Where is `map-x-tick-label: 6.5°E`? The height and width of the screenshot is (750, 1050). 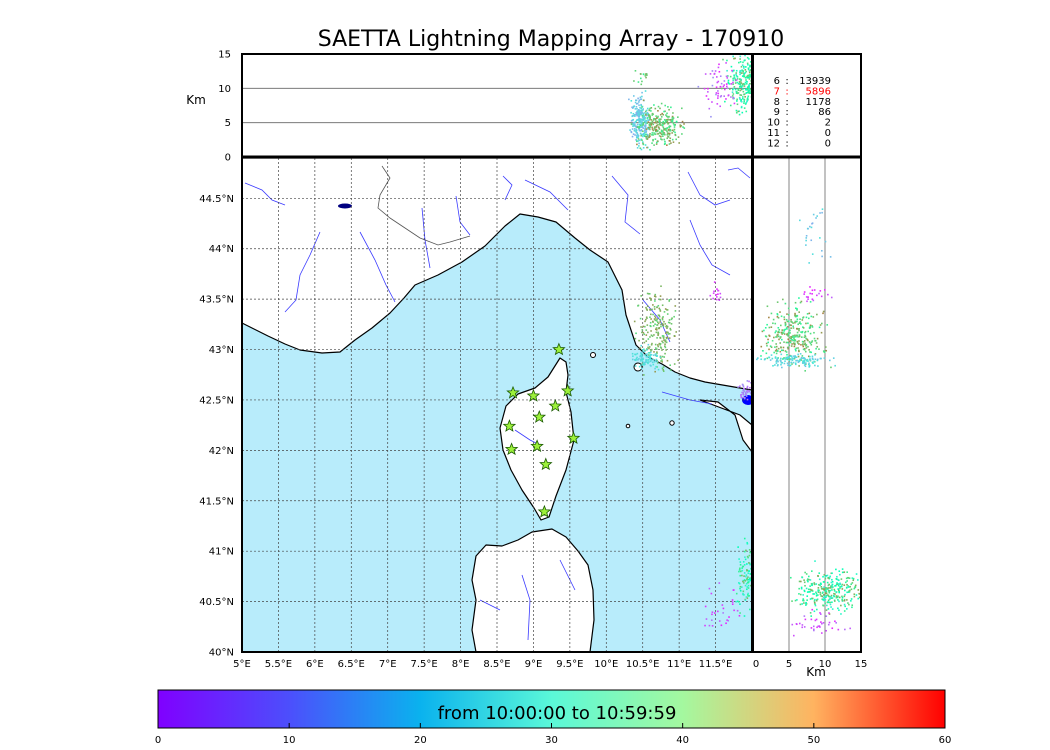 map-x-tick-label: 6.5°E is located at coordinates (351, 664).